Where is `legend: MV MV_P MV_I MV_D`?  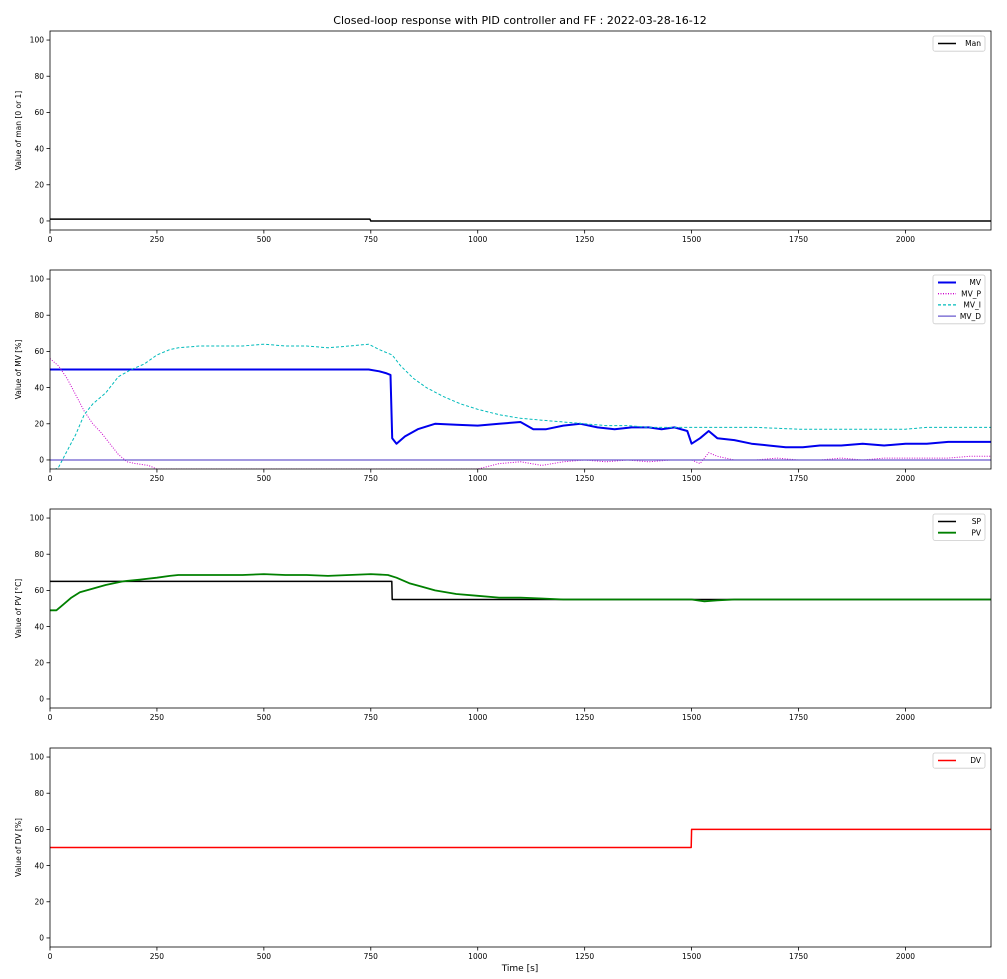 legend: MV MV_P MV_I MV_D is located at coordinates (959, 299).